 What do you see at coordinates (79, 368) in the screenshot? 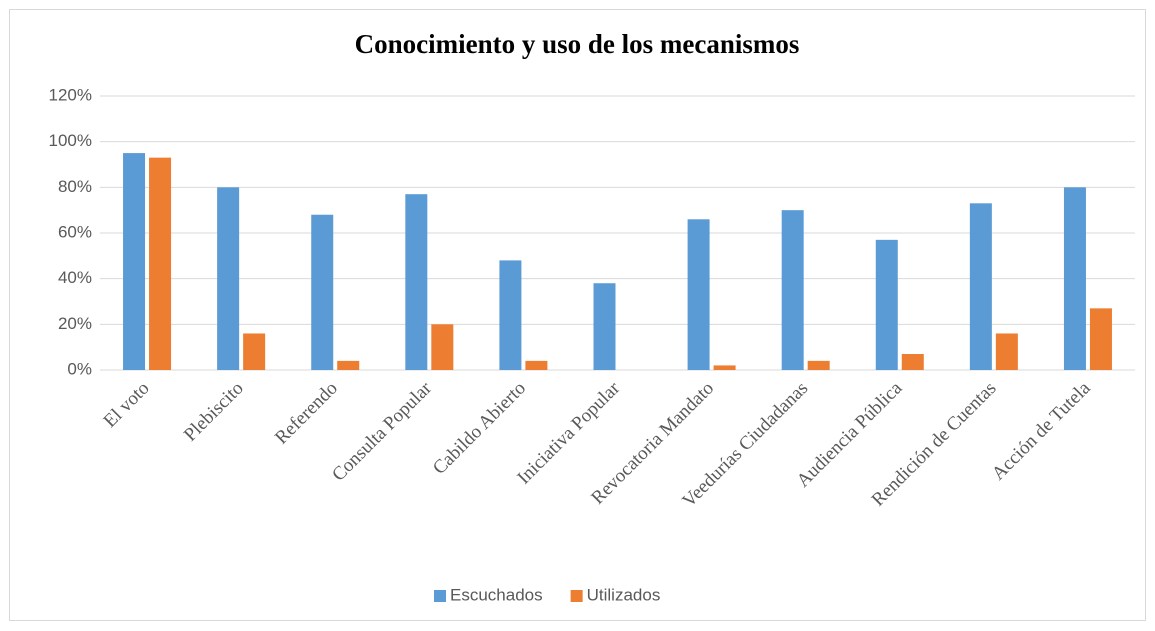
I see `y-tick-label: 0%` at bounding box center [79, 368].